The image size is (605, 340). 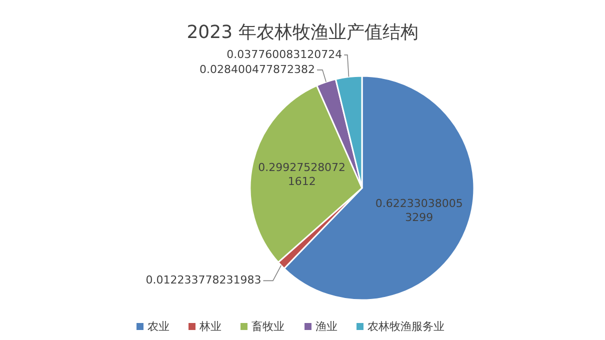 What do you see at coordinates (302, 174) in the screenshot?
I see `data-label: 0.29927528072 1612` at bounding box center [302, 174].